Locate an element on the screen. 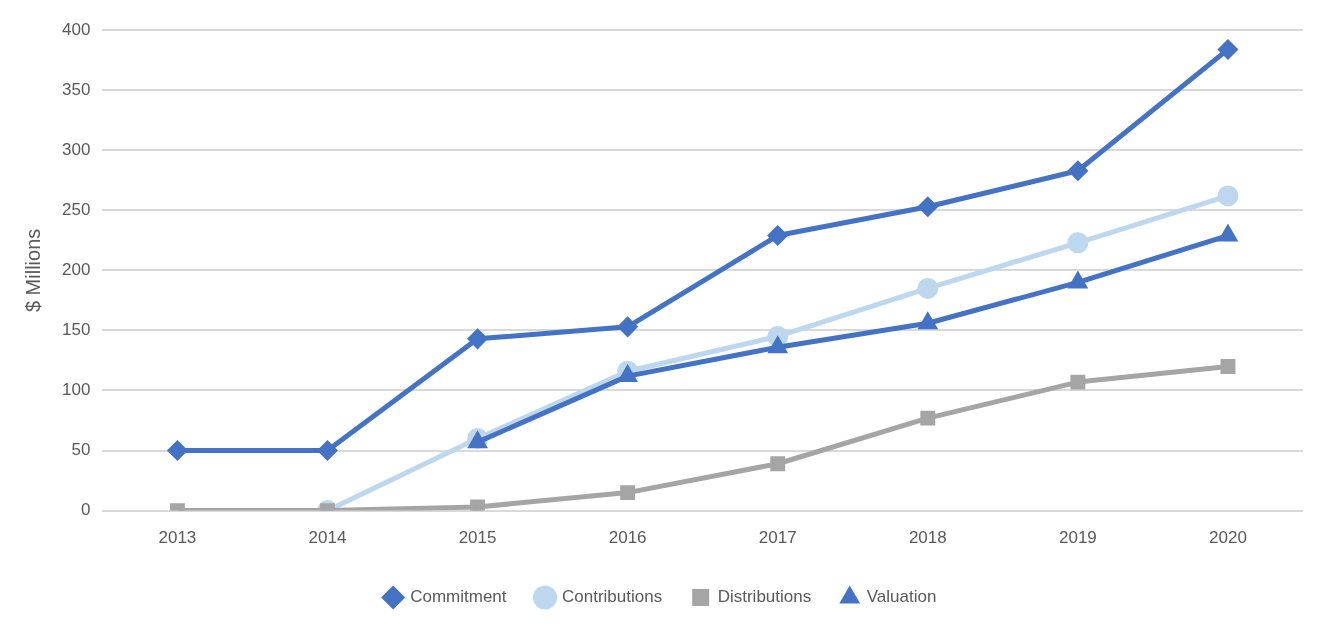  y-tick-label: 250 is located at coordinates (76, 210).